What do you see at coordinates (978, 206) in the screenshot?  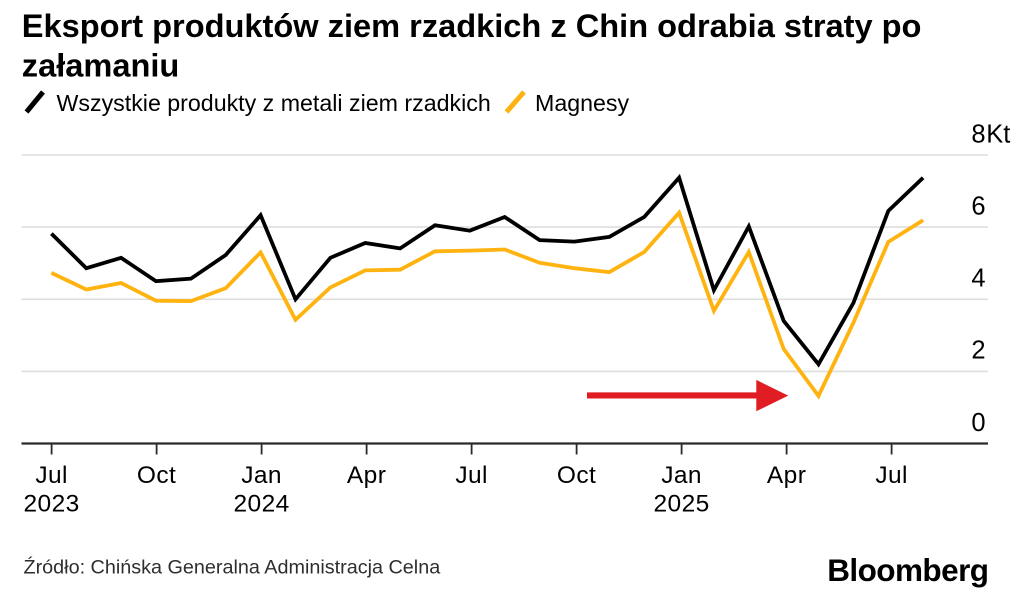 I see `svg-text: 6` at bounding box center [978, 206].